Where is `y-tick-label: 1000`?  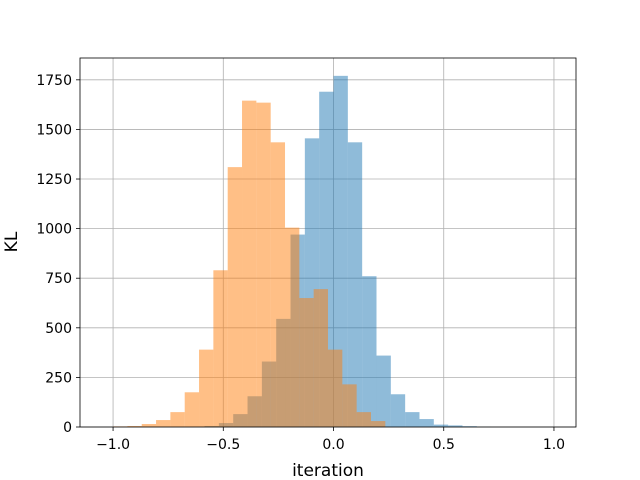
y-tick-label: 1000 is located at coordinates (54, 230).